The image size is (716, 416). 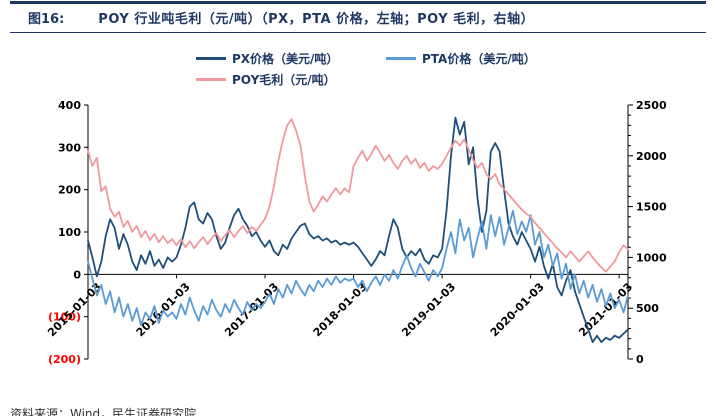 I want to click on legend-item-poy-margin-line: POY毛利（元/吨）, so click(x=291, y=79).